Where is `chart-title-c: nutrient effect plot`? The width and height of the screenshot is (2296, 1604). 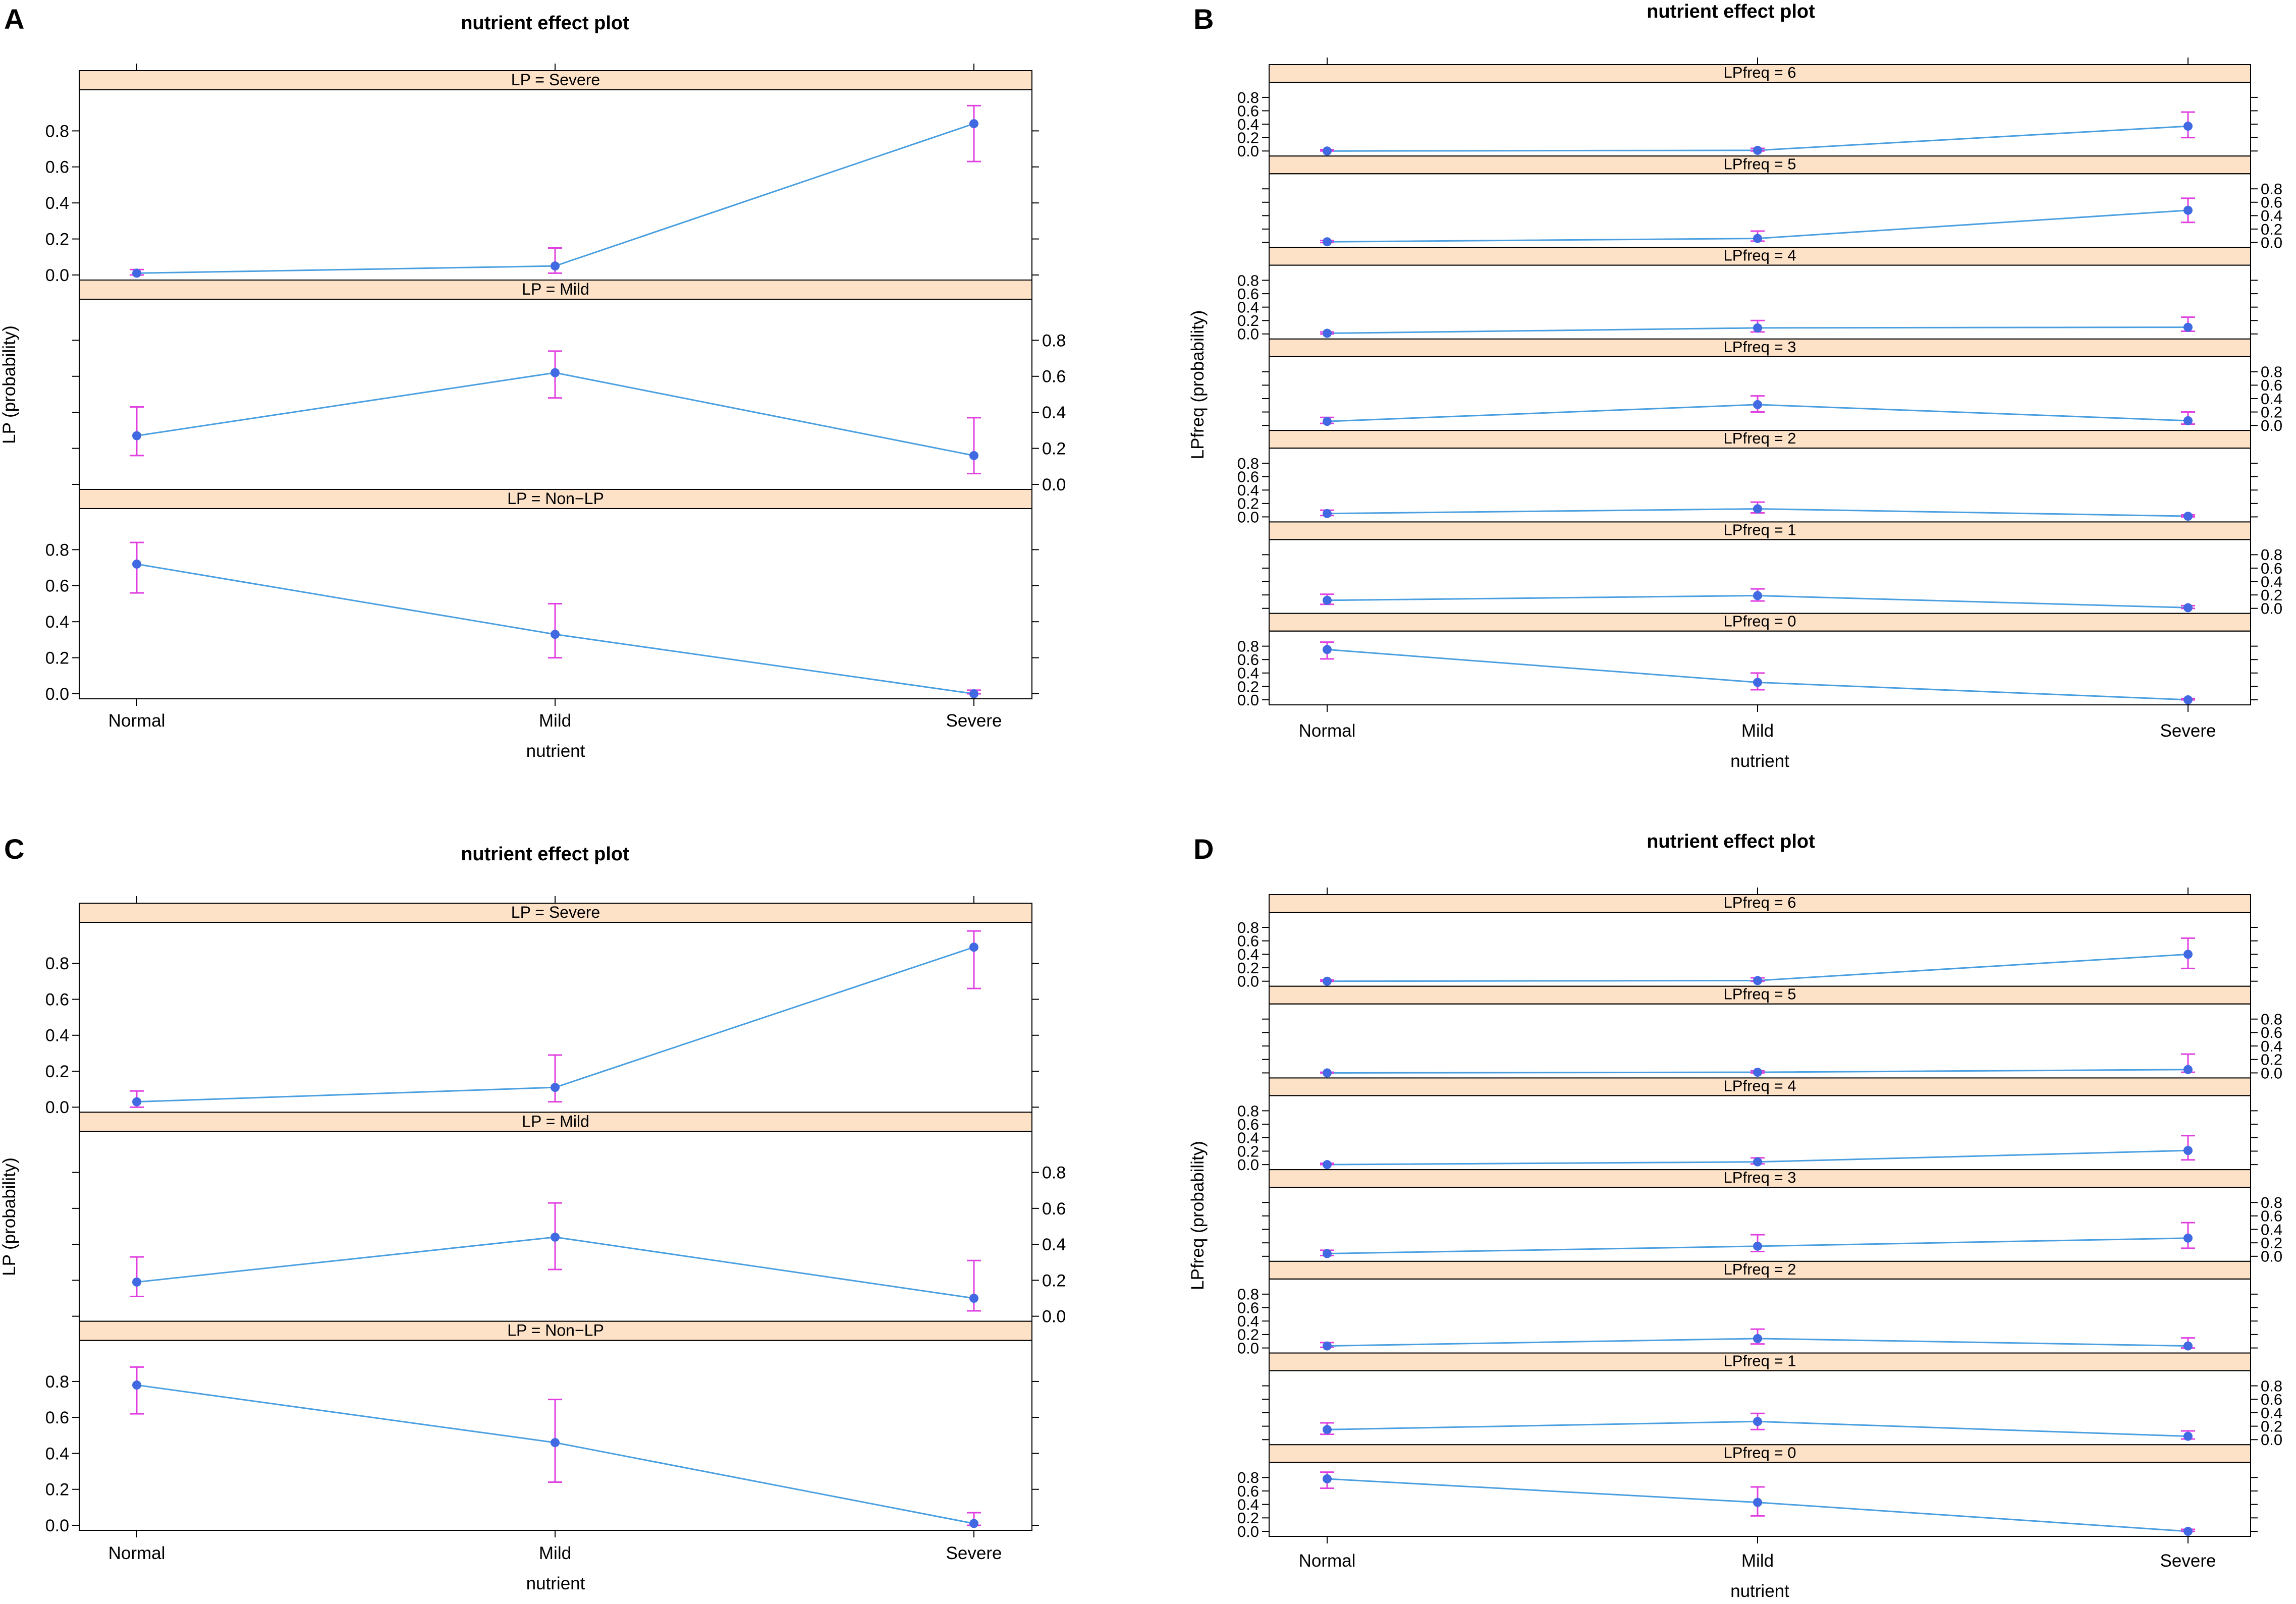 chart-title-c: nutrient effect plot is located at coordinates (545, 854).